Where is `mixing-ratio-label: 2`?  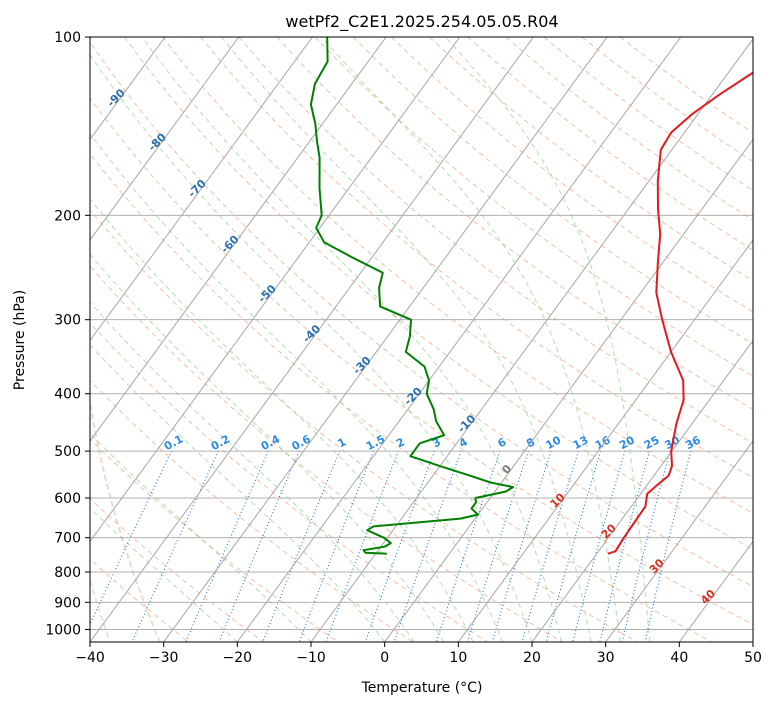 mixing-ratio-label: 2 is located at coordinates (400, 442).